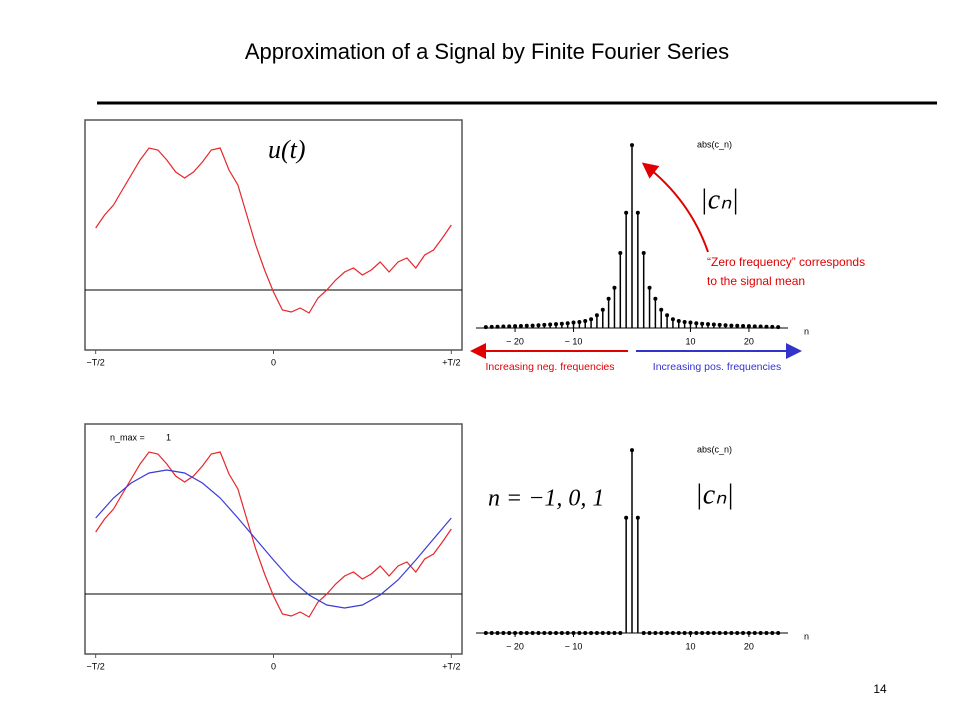  I want to click on x-tick-label: 10, so click(690, 341).